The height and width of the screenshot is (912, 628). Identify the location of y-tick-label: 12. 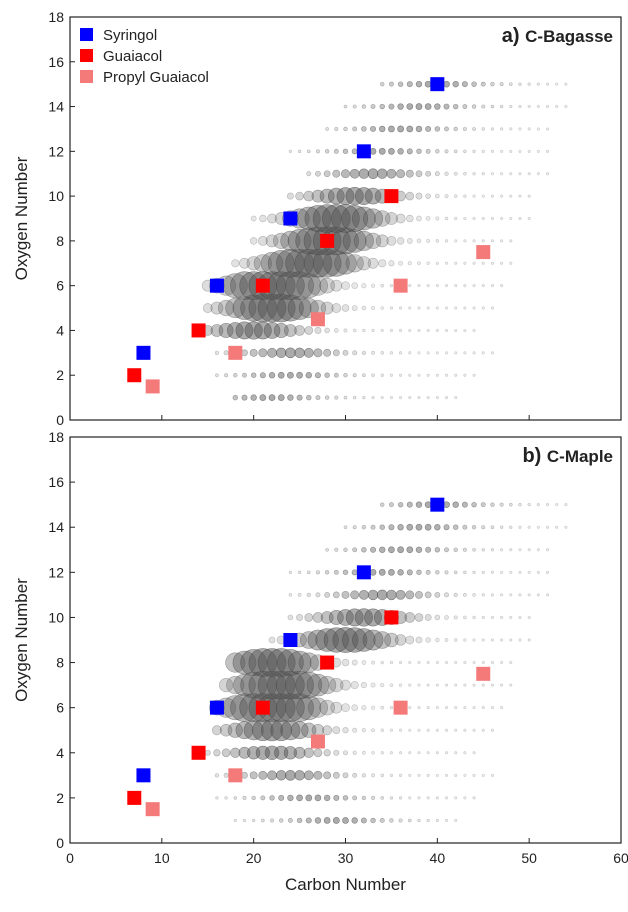
(56, 572).